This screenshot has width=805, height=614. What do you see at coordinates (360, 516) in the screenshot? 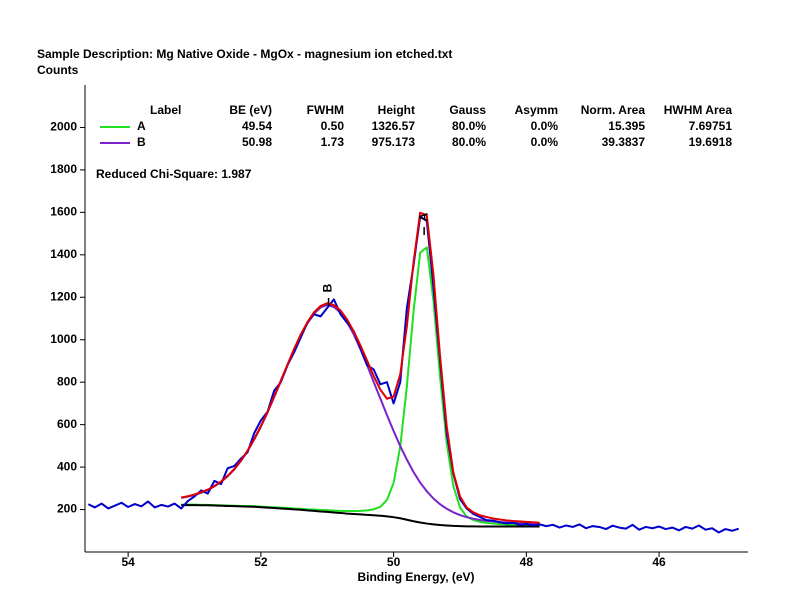
I see `series-line` at bounding box center [360, 516].